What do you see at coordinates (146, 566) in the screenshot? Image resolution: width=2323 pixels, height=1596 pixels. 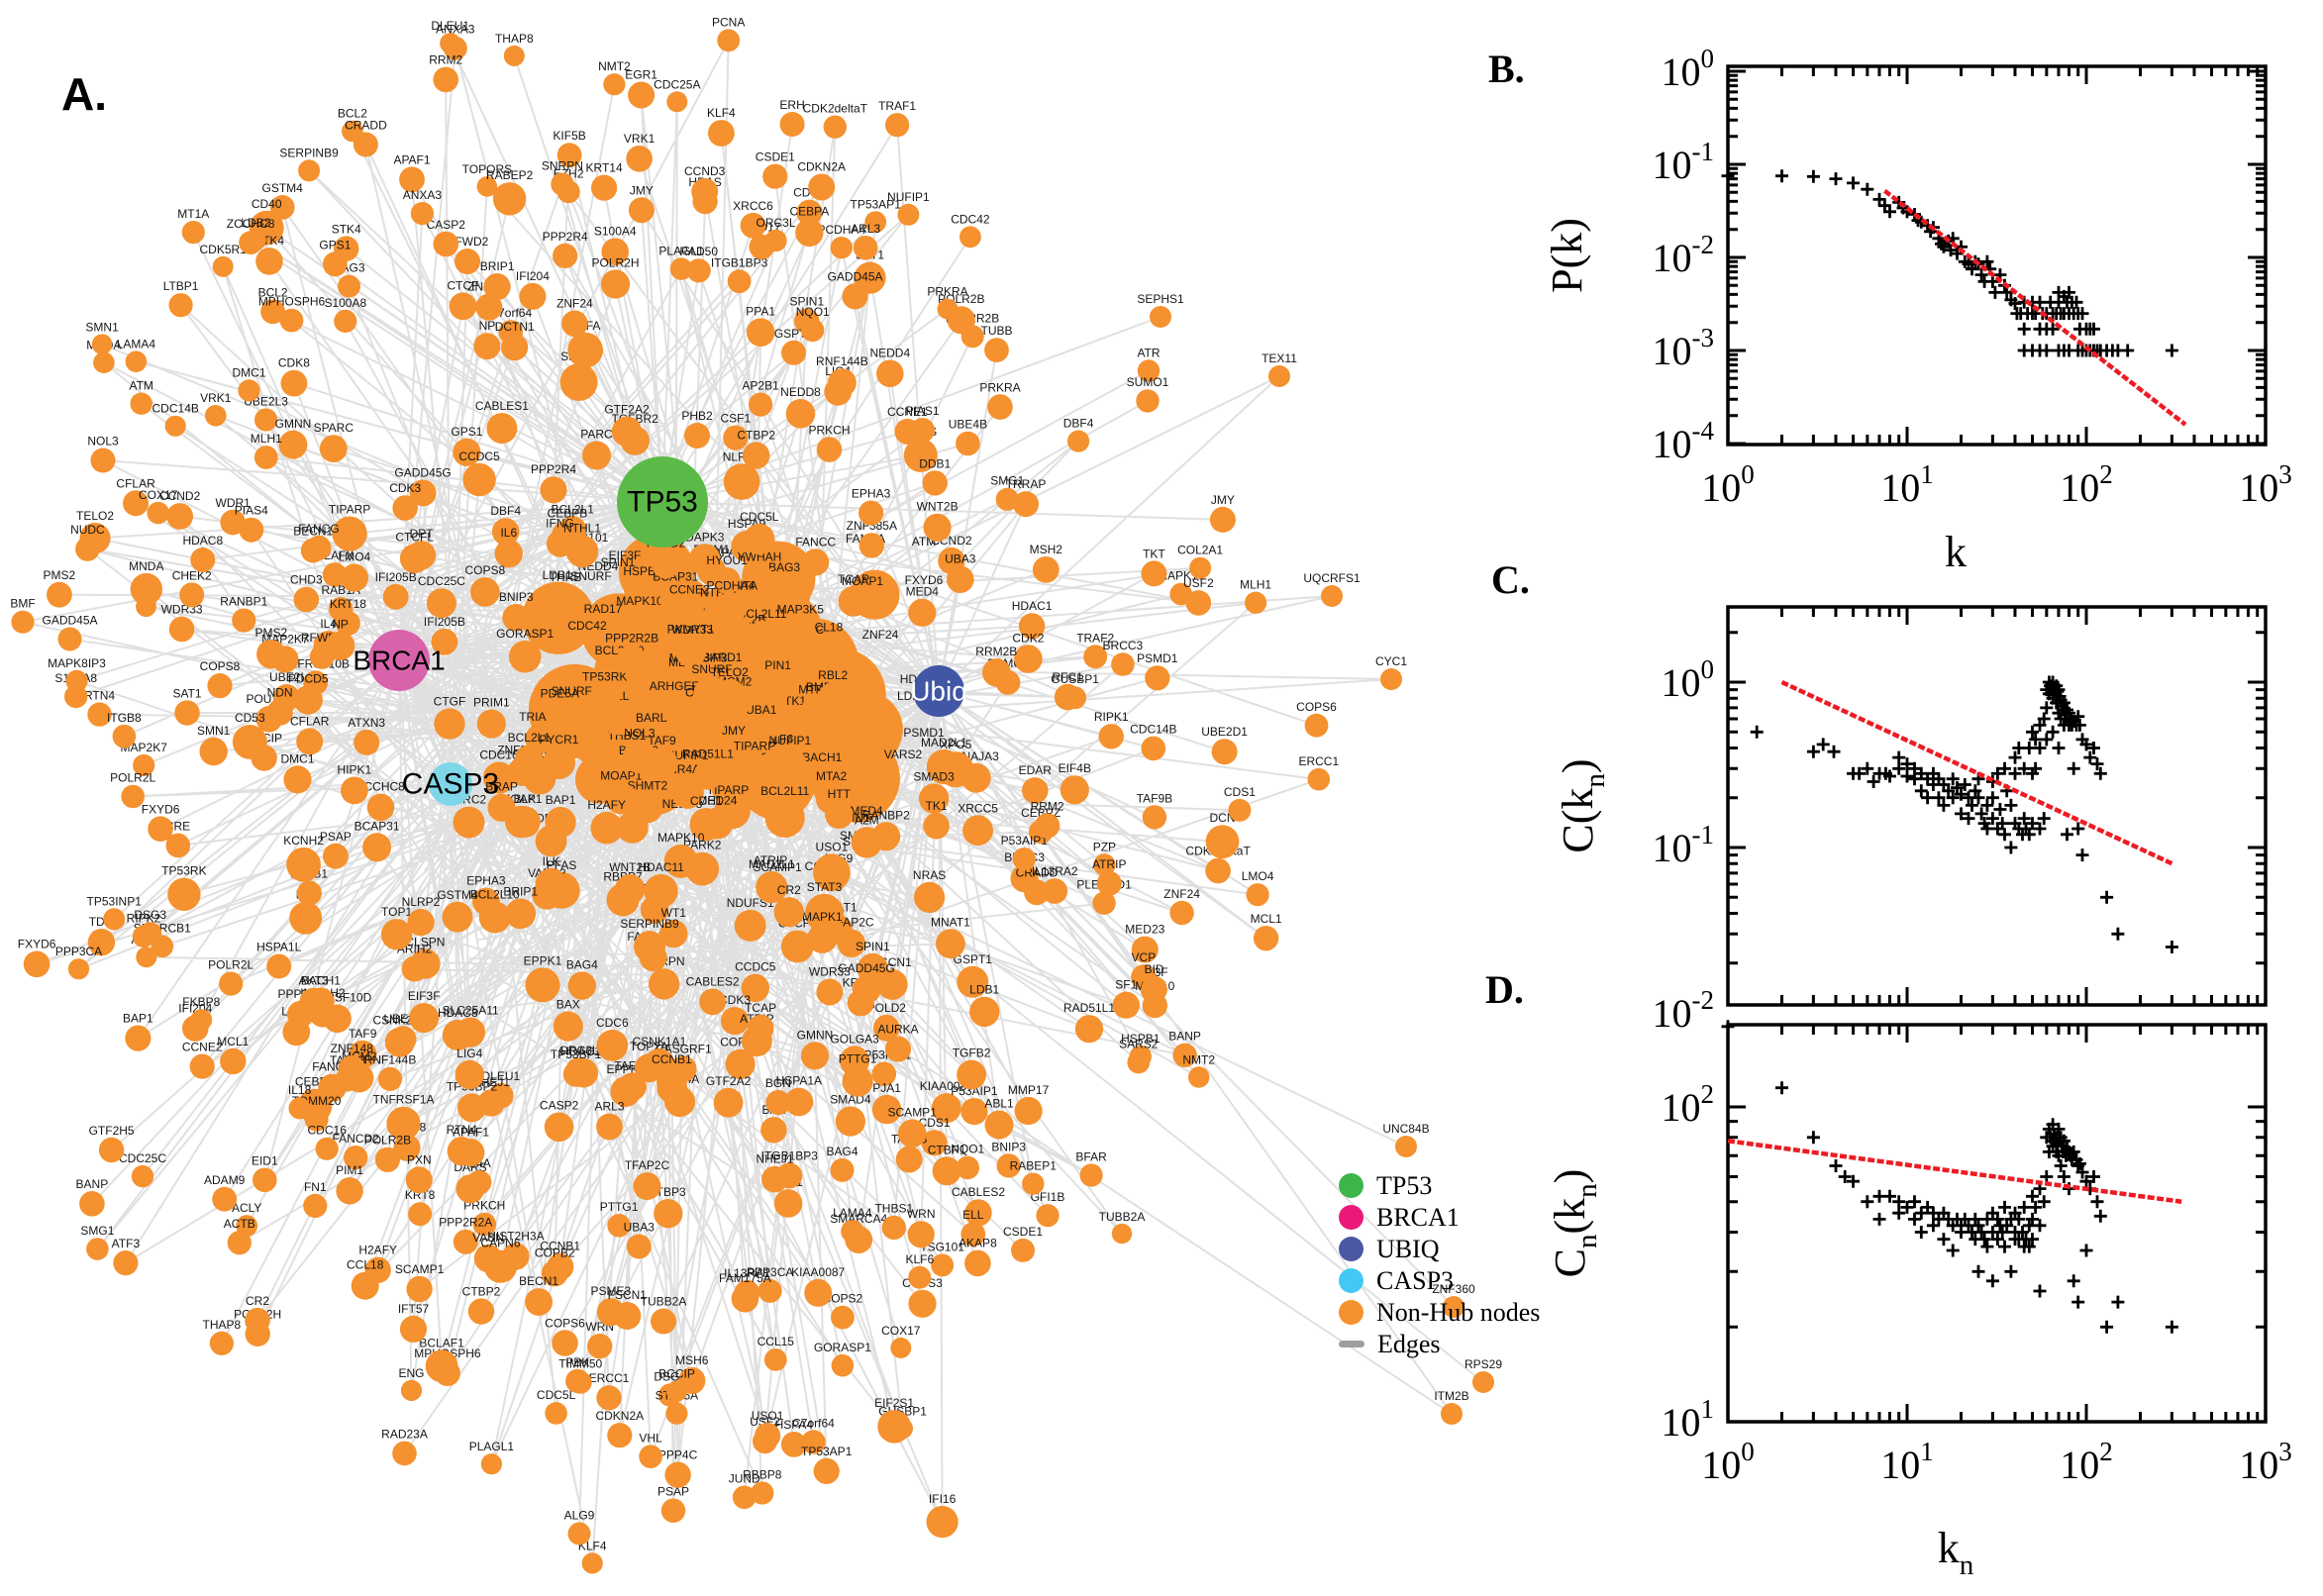 I see `network-node-label: MNDA` at bounding box center [146, 566].